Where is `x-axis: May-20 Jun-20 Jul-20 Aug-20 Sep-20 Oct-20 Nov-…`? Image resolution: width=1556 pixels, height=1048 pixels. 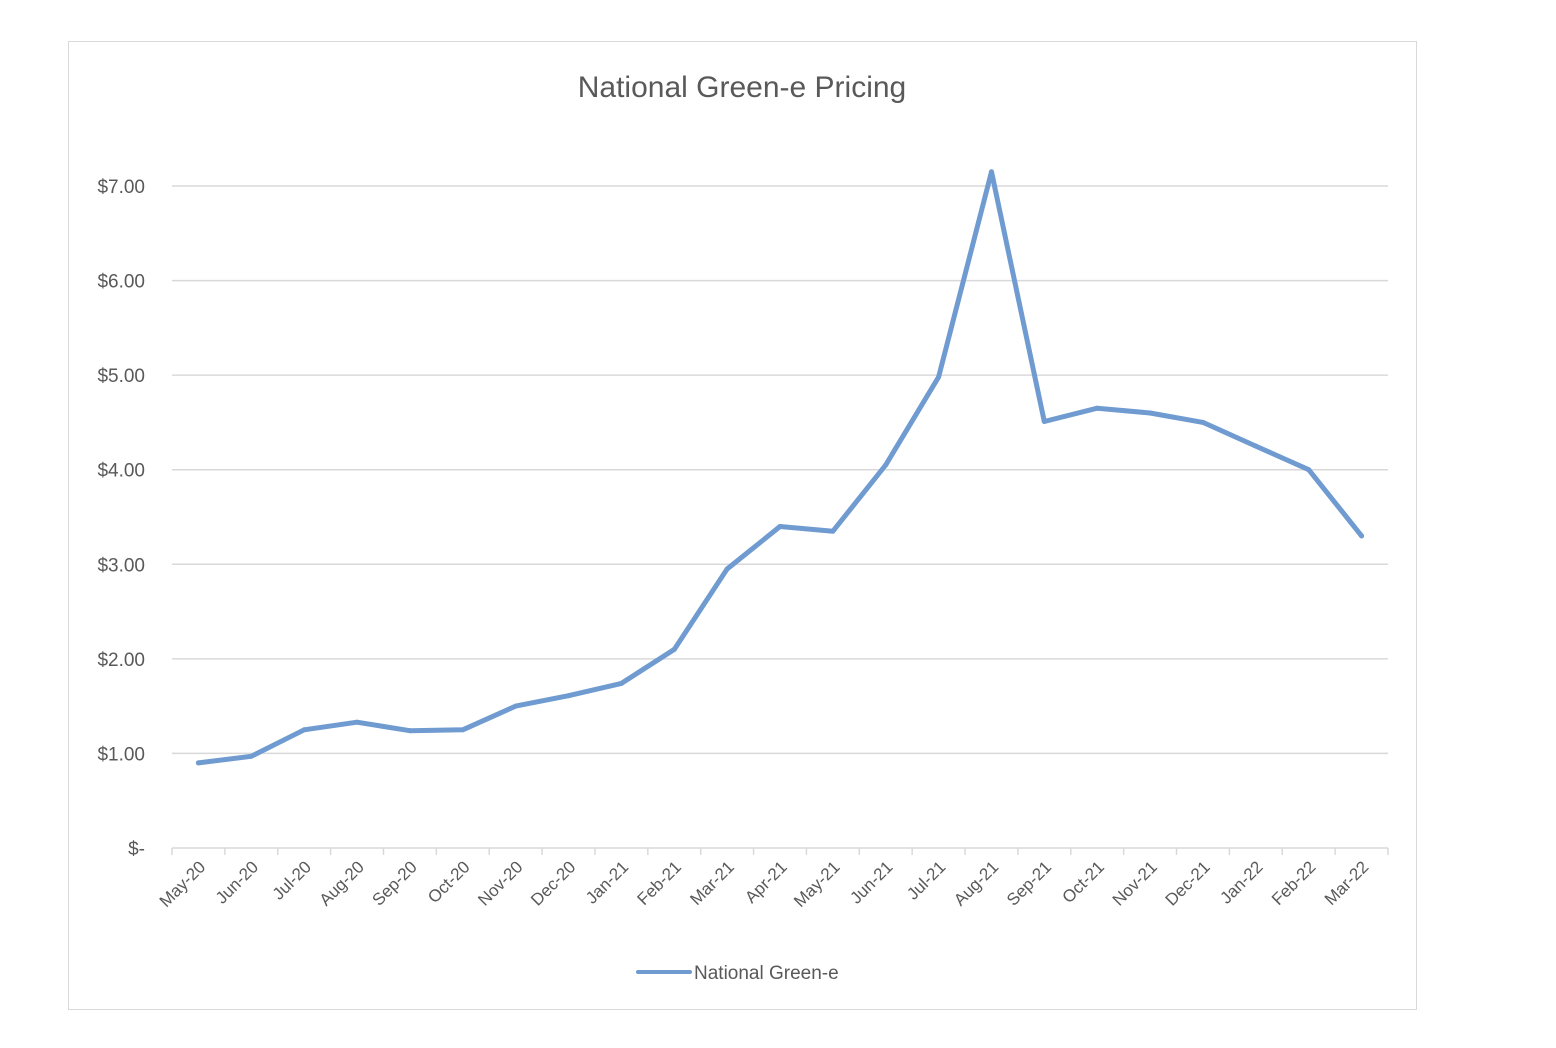 x-axis: May-20 Jun-20 Jul-20 Aug-20 Sep-20 Oct-20 Nov-… is located at coordinates (772, 879).